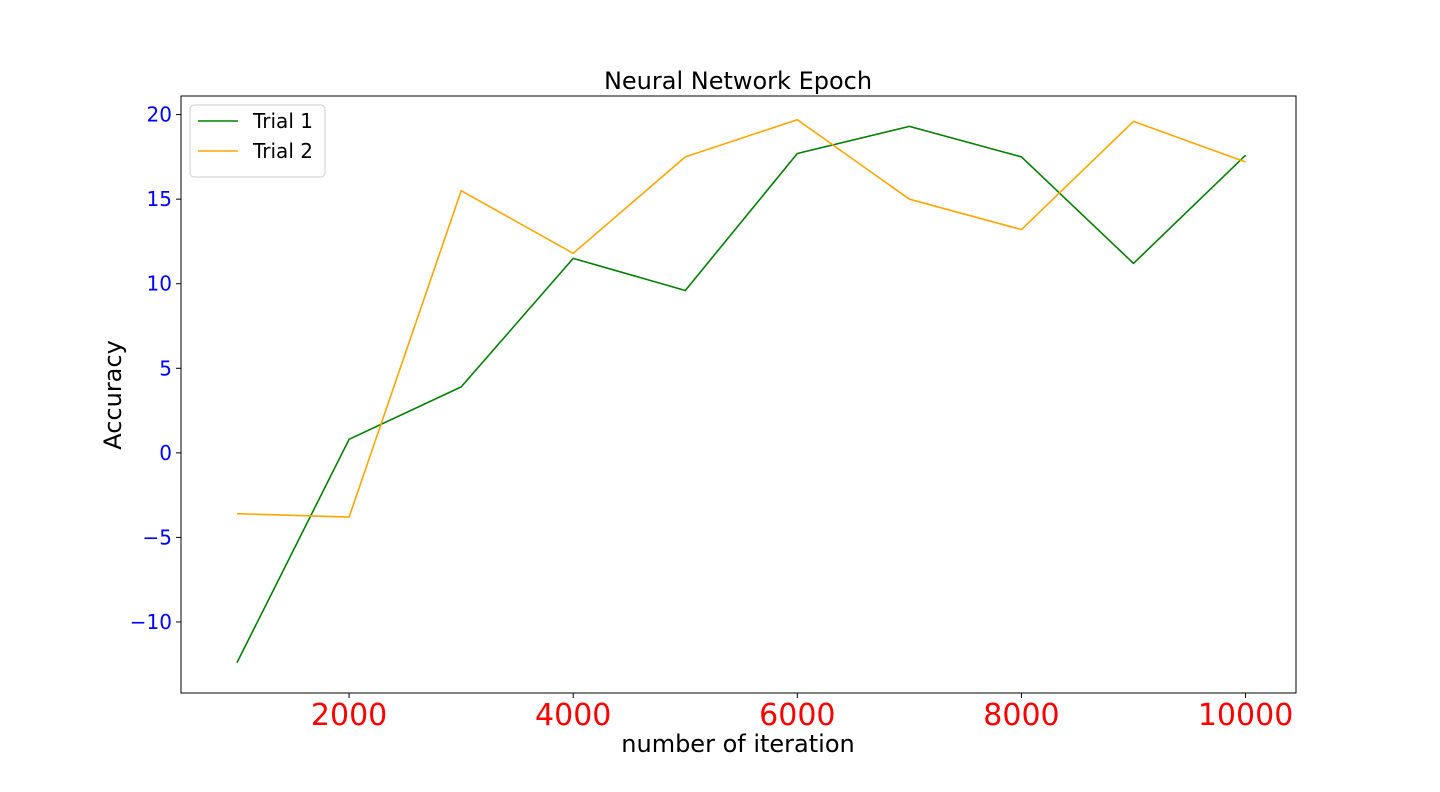 The width and height of the screenshot is (1440, 792). What do you see at coordinates (159, 284) in the screenshot?
I see `y-tick-label: 10` at bounding box center [159, 284].